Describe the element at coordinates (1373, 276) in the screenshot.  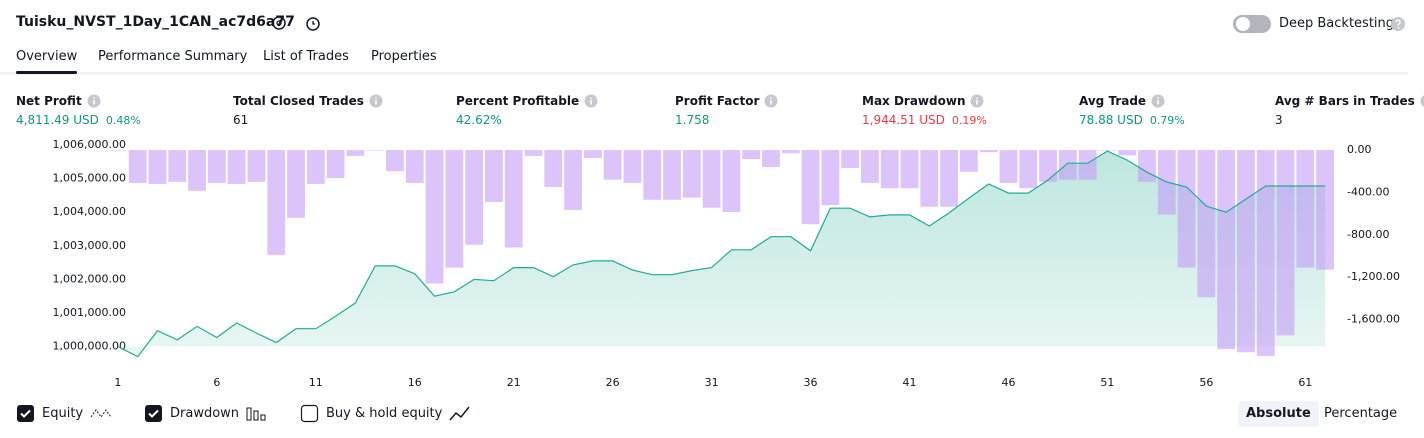
I see `y2-tick-label: -1,200.00` at that location.